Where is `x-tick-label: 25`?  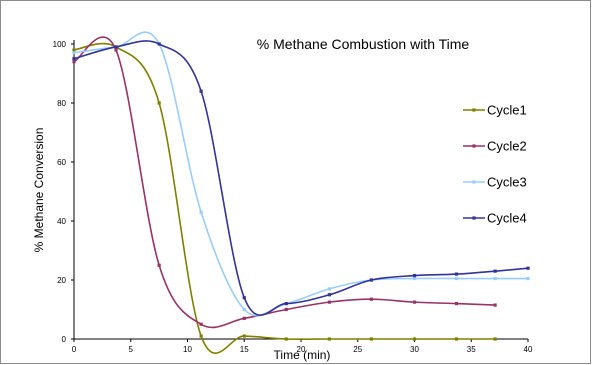 x-tick-label: 25 is located at coordinates (357, 349).